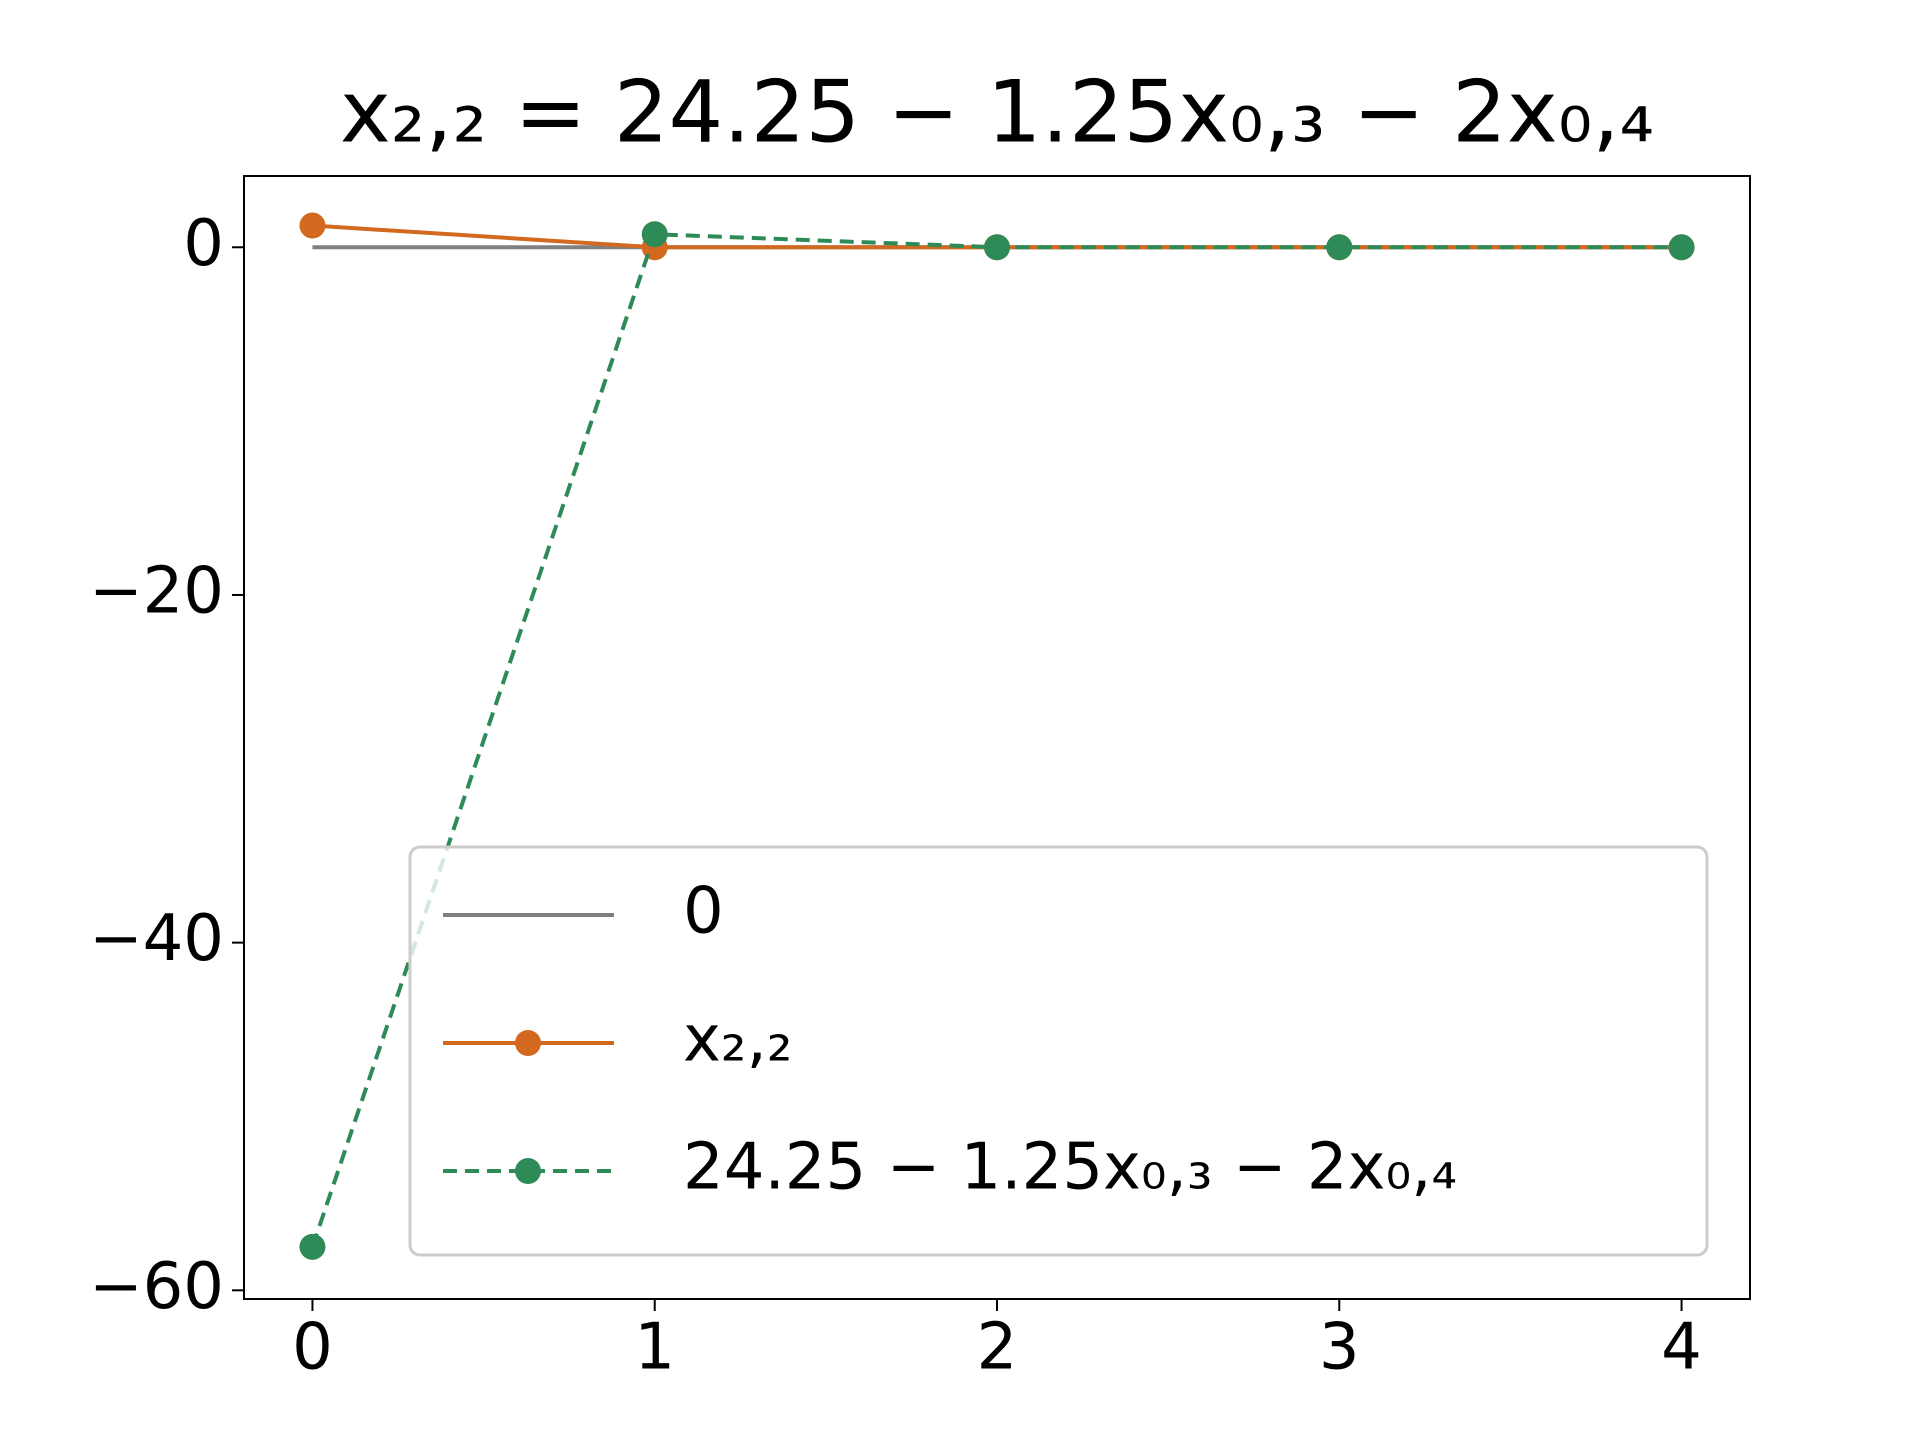 The width and height of the screenshot is (1920, 1440). What do you see at coordinates (156, 939) in the screenshot?
I see `y-tick-label: −40` at bounding box center [156, 939].